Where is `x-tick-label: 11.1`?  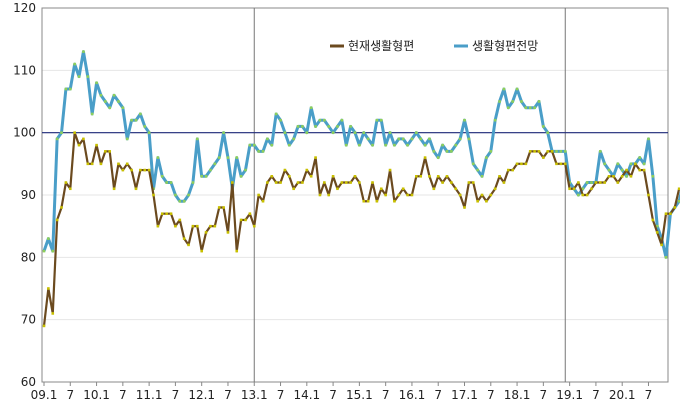
x-tick-label: 11.1 is located at coordinates (149, 395).